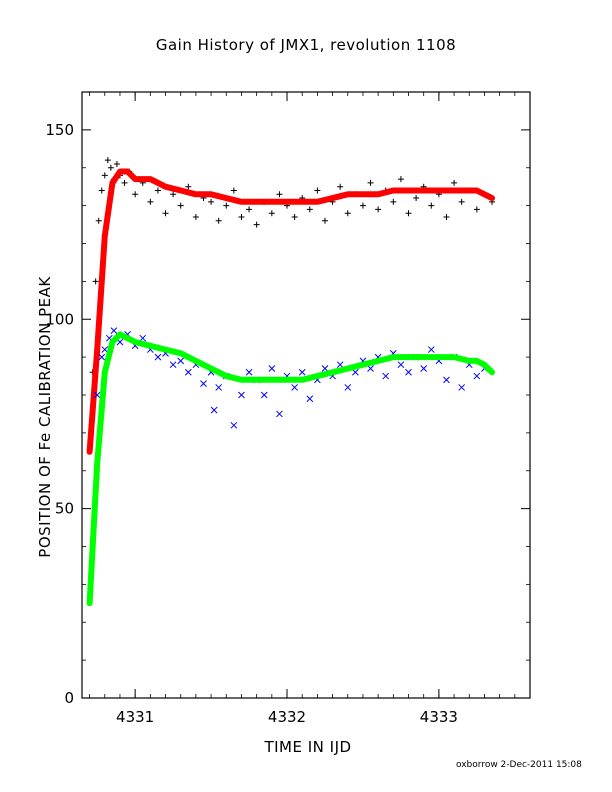 This screenshot has width=612, height=792. What do you see at coordinates (439, 717) in the screenshot?
I see `x-tick-label: 4333` at bounding box center [439, 717].